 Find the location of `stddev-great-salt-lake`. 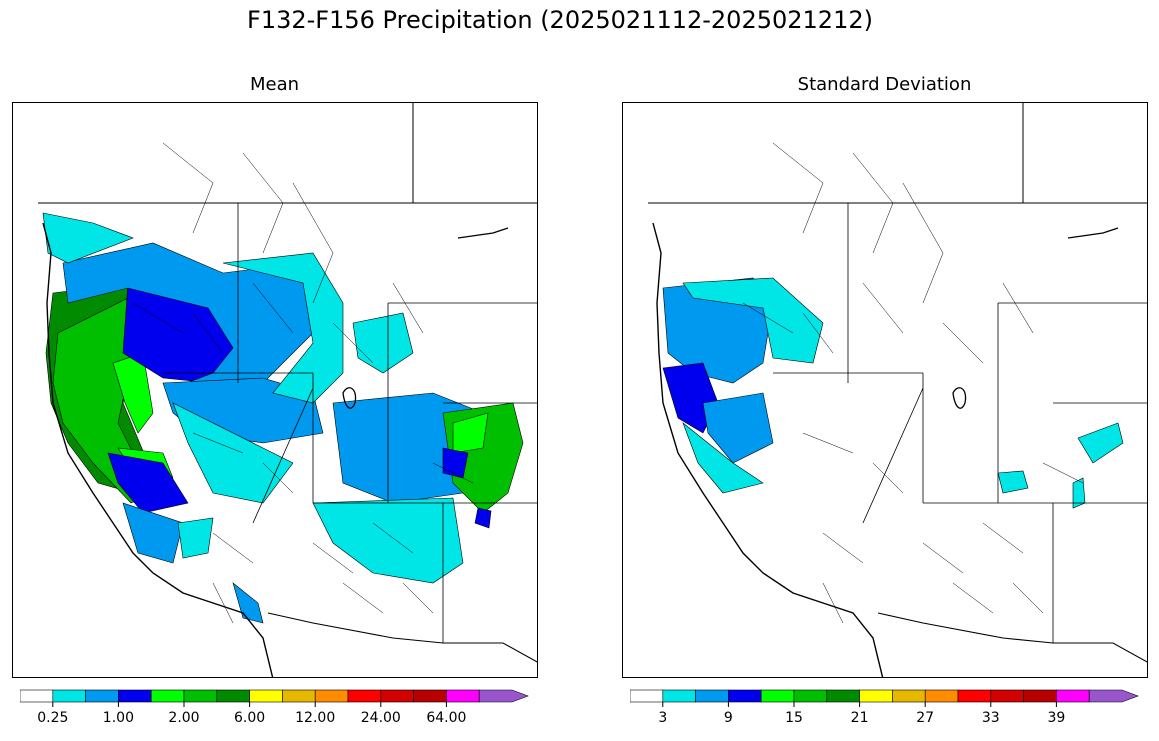

stddev-great-salt-lake is located at coordinates (959, 398).